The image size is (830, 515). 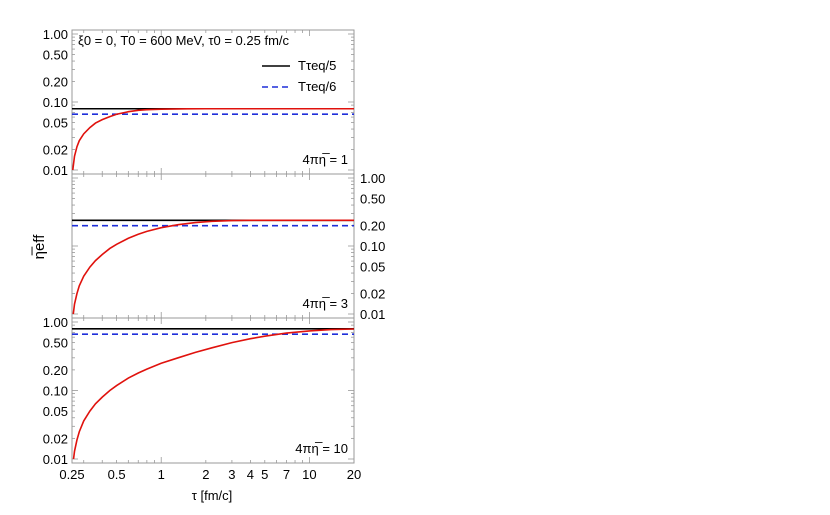 What do you see at coordinates (325, 303) in the screenshot?
I see `panel-label: 4πη̅ = 3` at bounding box center [325, 303].